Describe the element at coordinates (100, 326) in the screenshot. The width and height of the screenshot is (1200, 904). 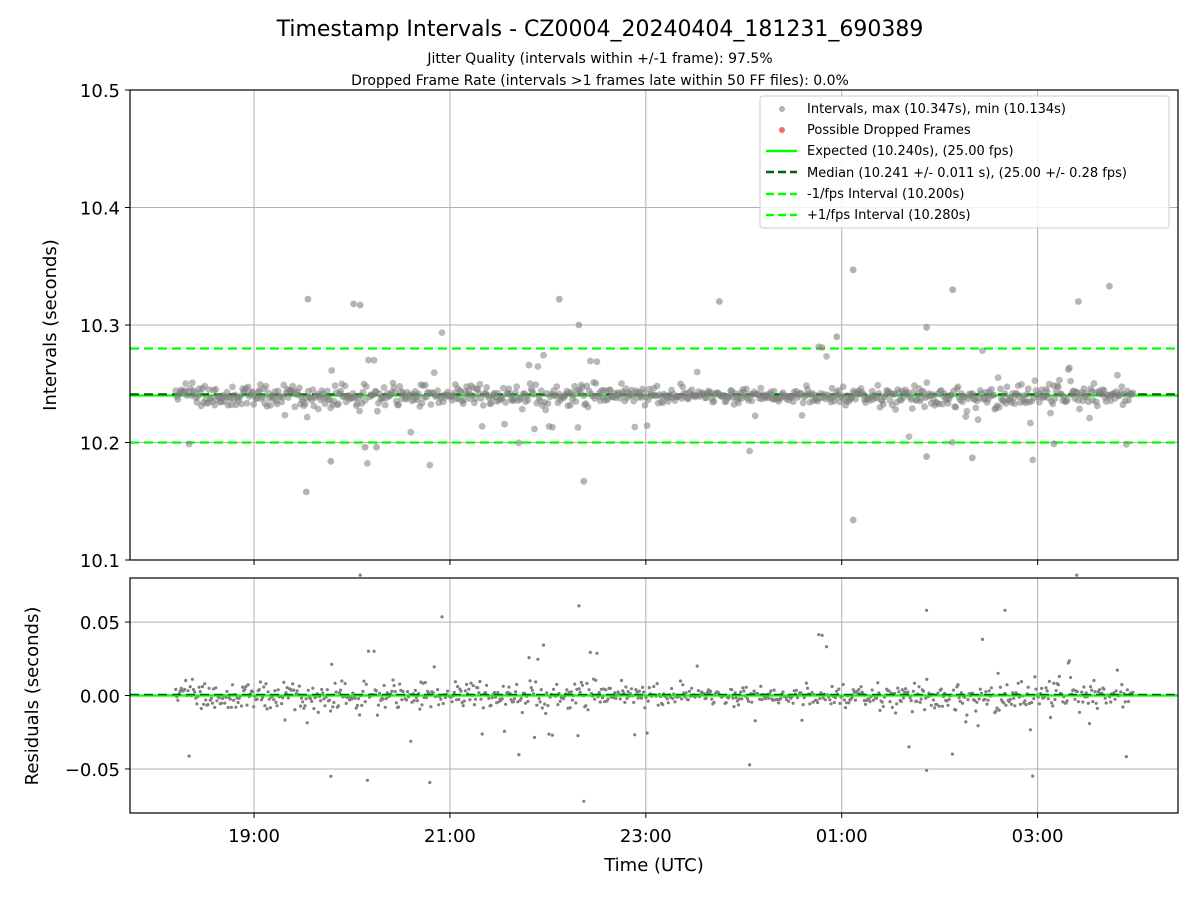
I see `intervals-y-tick-label: 10.3` at that location.